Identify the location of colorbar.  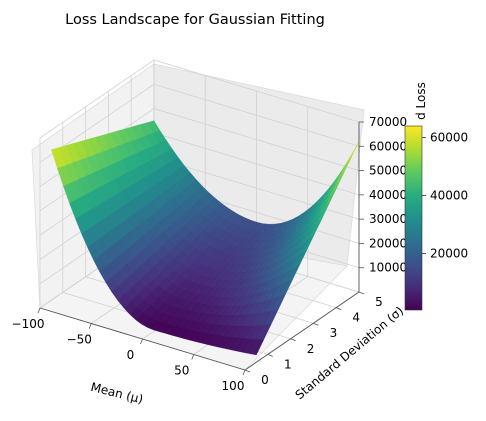
(413, 218).